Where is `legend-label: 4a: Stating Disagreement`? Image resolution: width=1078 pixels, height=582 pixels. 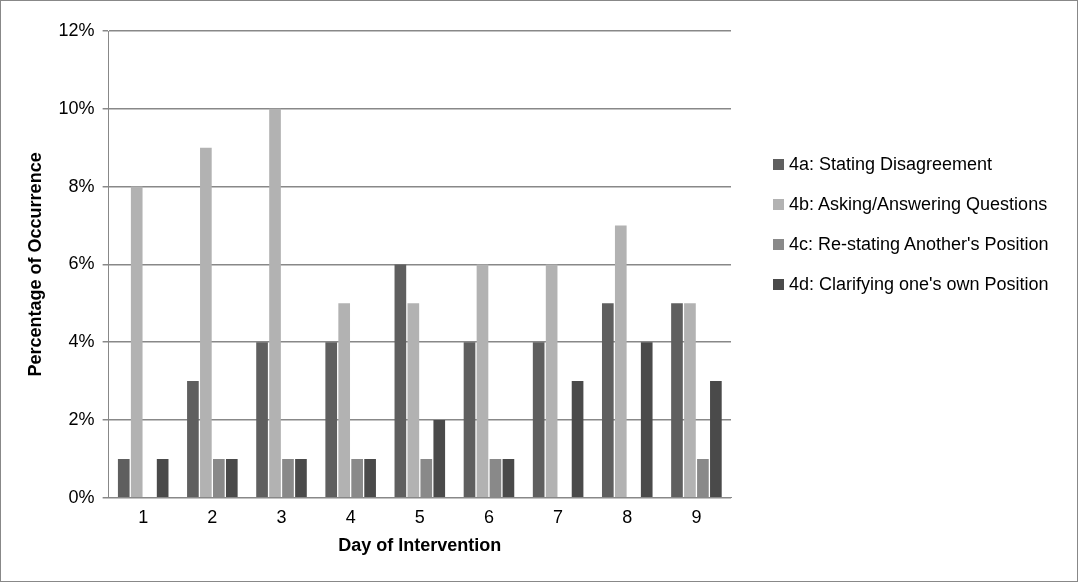 legend-label: 4a: Stating Disagreement is located at coordinates (891, 164).